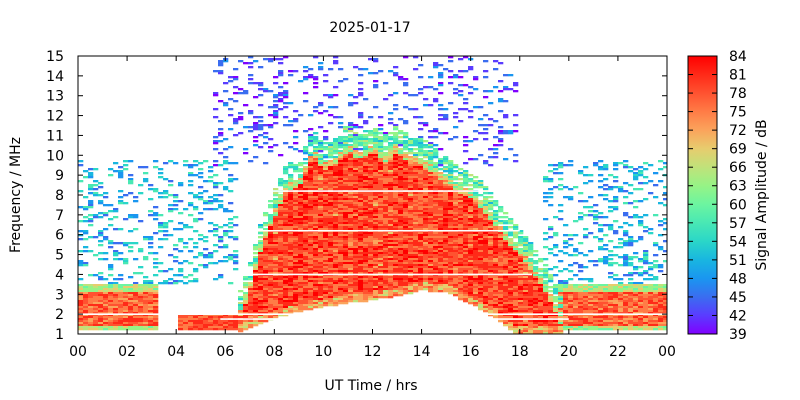 The width and height of the screenshot is (800, 400). What do you see at coordinates (717, 187) in the screenshot?
I see `colorbar-tick: 63` at bounding box center [717, 187].